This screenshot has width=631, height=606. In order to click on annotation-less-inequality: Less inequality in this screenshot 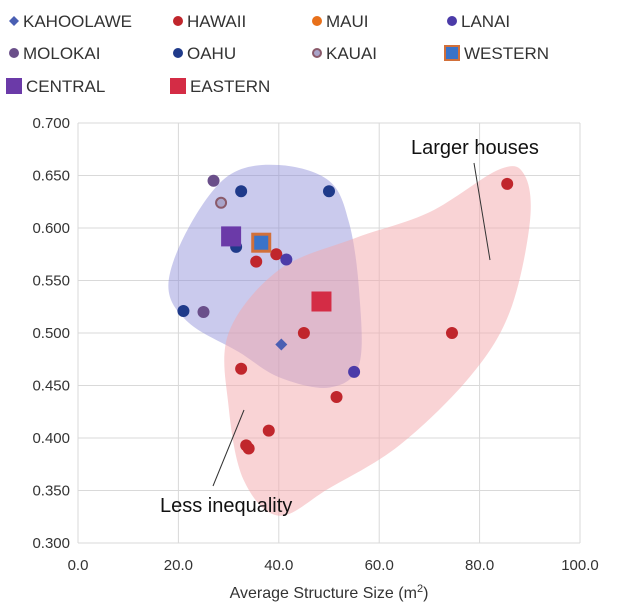, I will do `click(226, 506)`.